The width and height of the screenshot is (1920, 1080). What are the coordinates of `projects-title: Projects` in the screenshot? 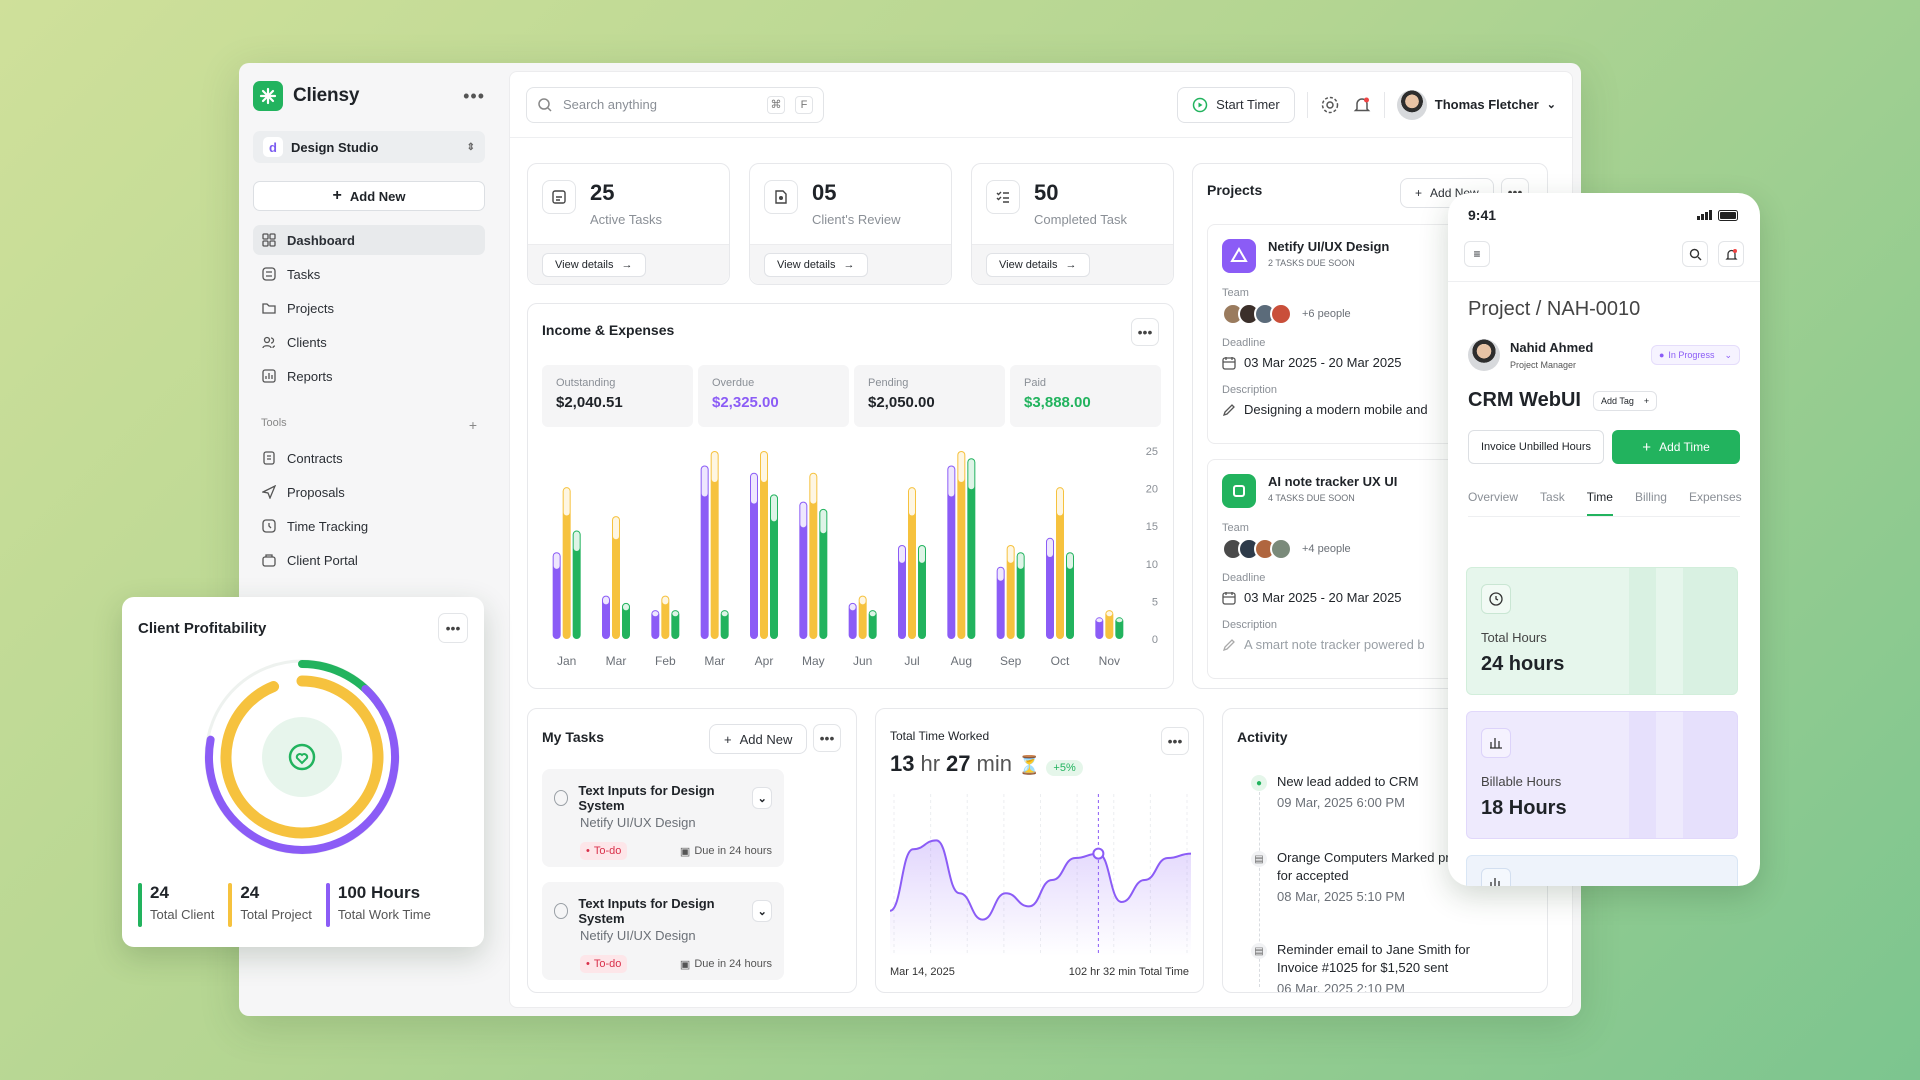 It's located at (1235, 190).